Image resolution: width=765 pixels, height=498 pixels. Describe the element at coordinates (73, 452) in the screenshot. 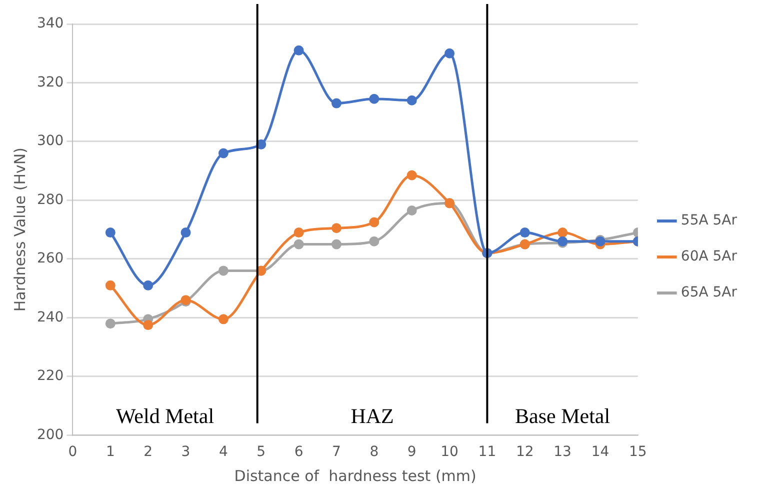

I see `x-tick-label: 0` at that location.